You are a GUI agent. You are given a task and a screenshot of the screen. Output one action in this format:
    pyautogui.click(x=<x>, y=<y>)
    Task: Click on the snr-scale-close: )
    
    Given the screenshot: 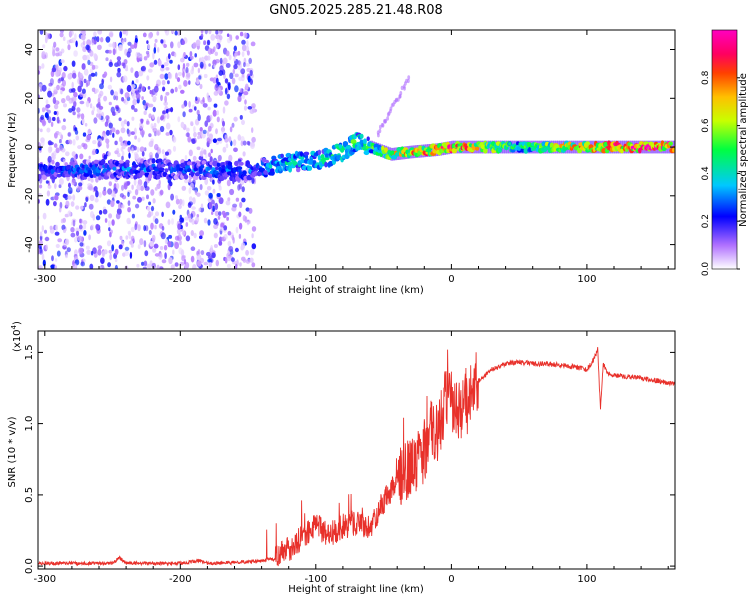 What is the action you would take?
    pyautogui.click(x=17, y=323)
    